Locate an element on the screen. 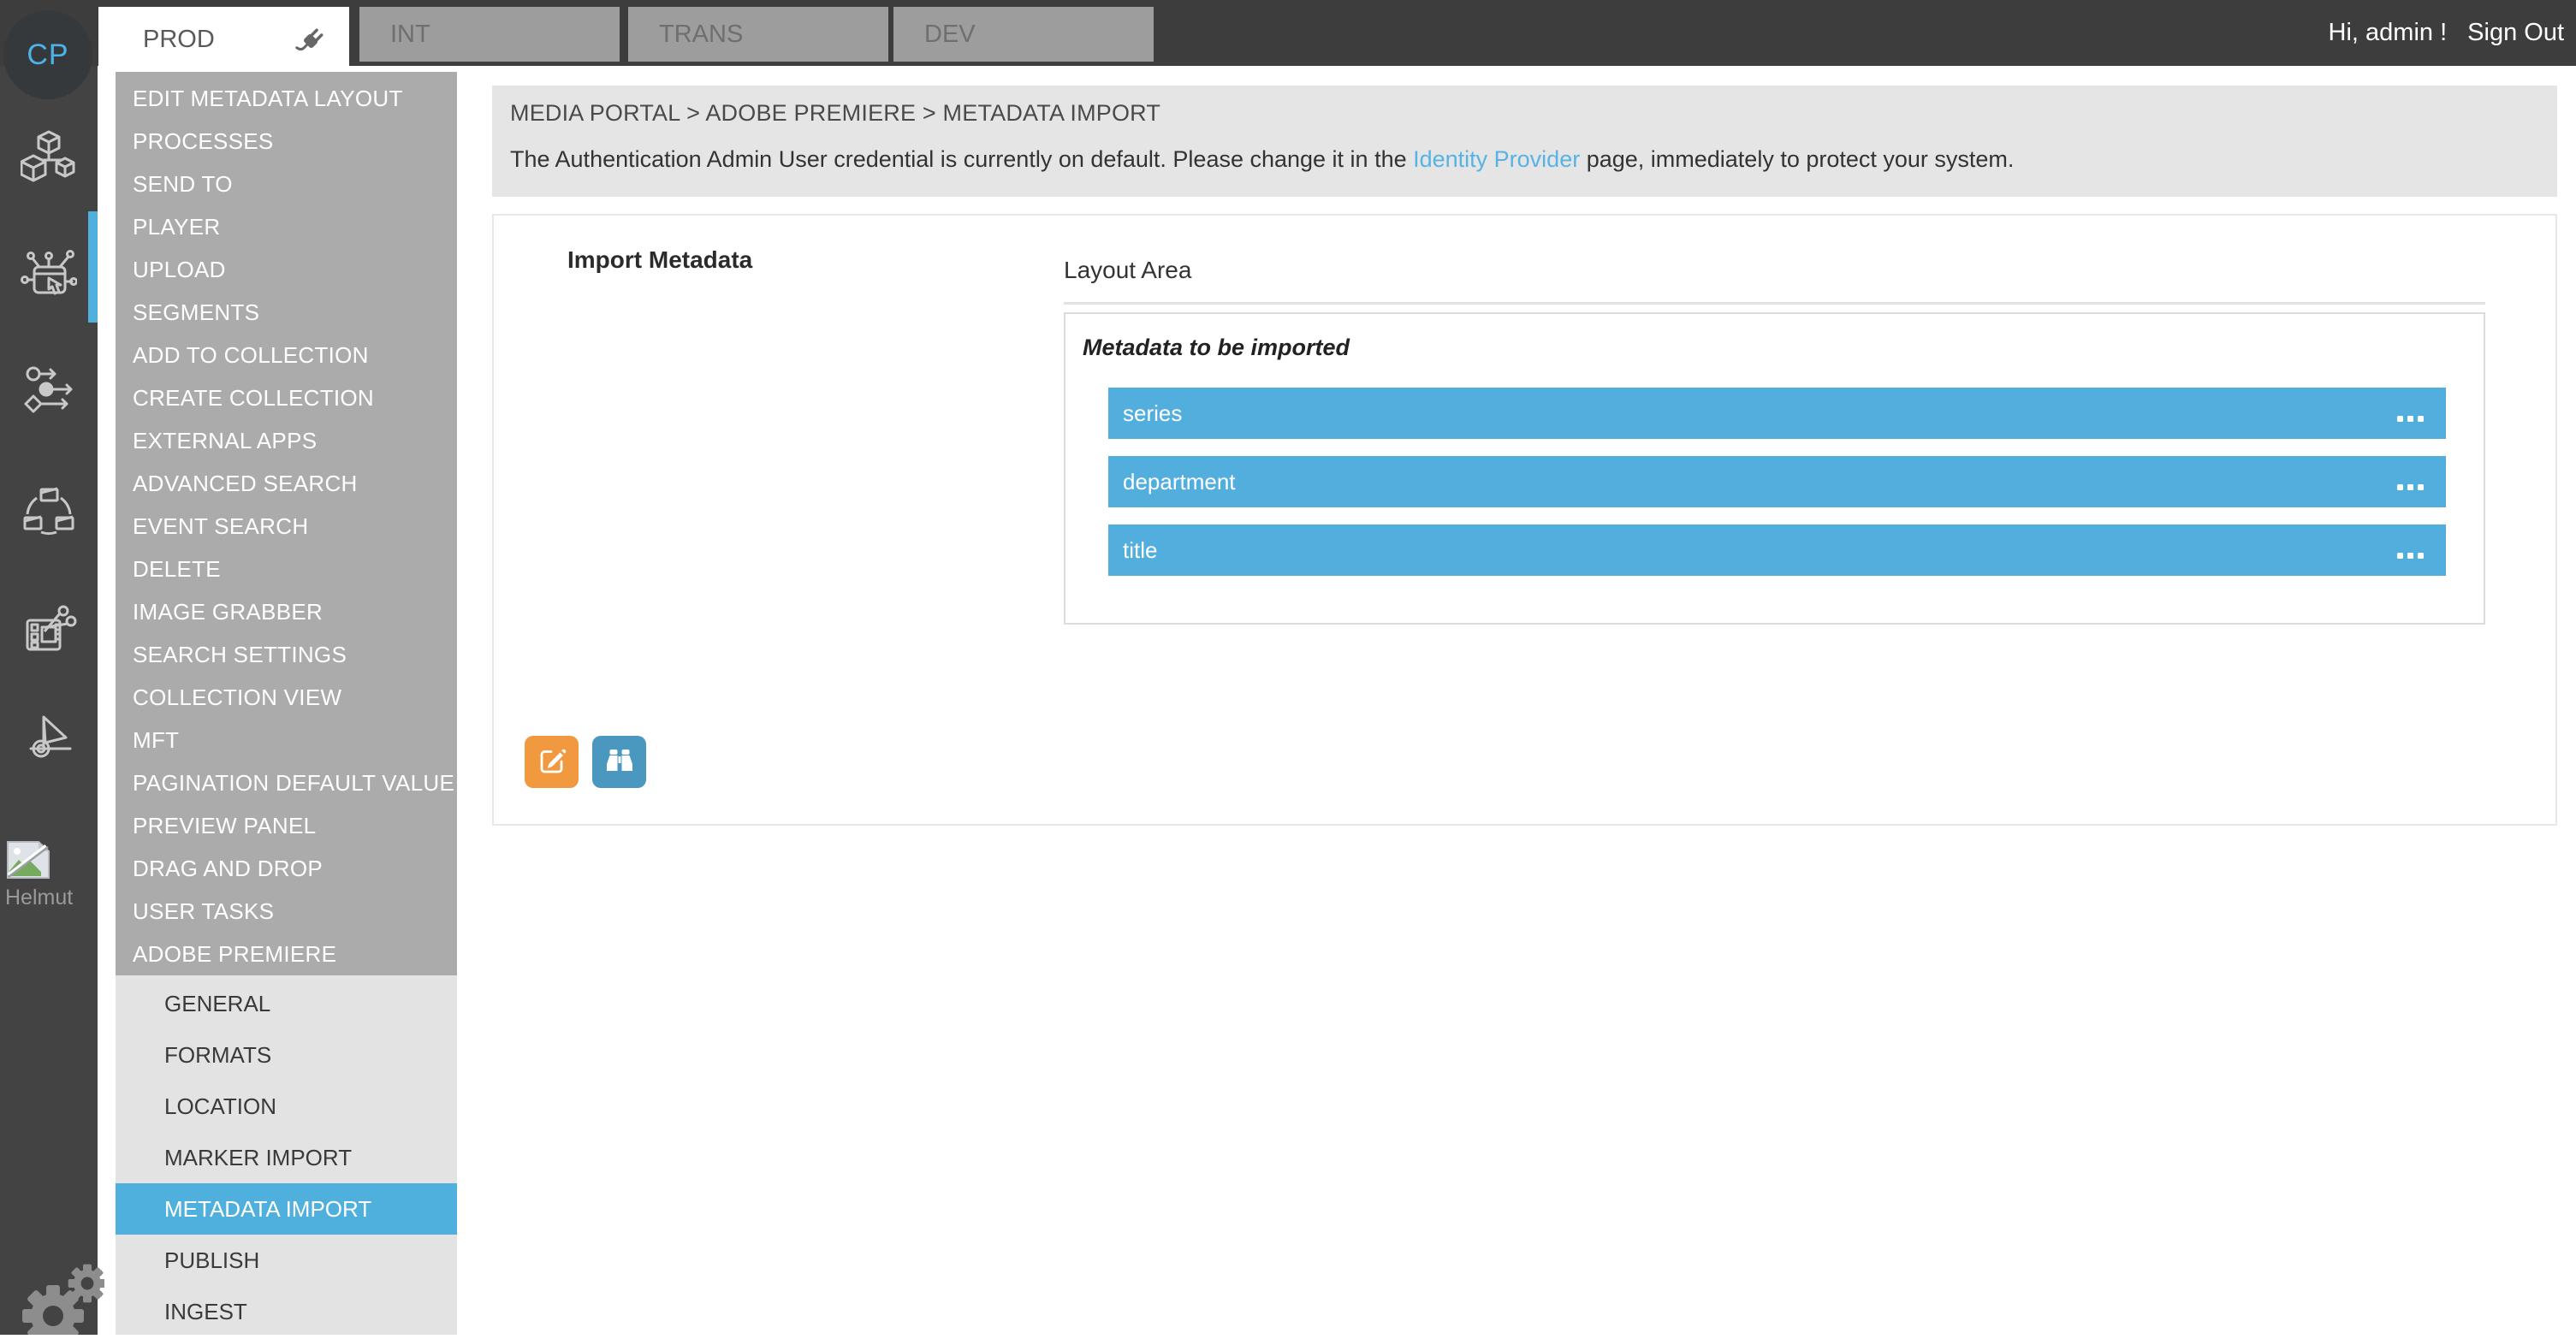  settings-gears-icon is located at coordinates (58, 1295).